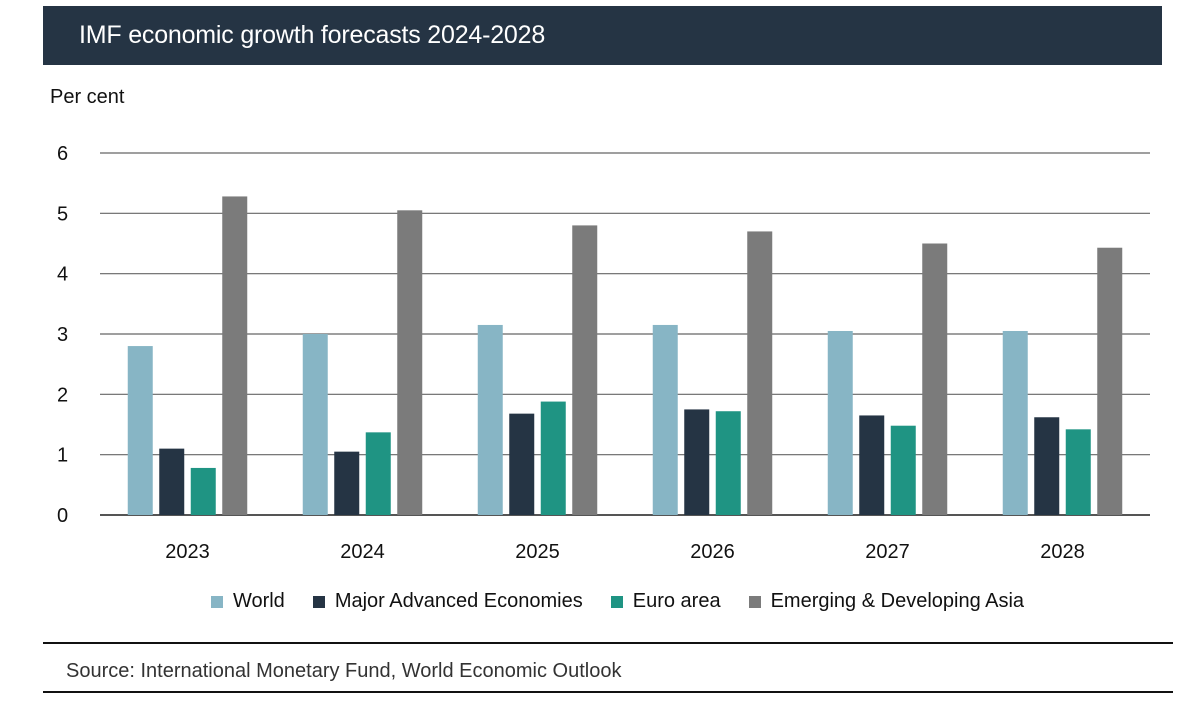 The image size is (1200, 704). I want to click on bar-euro-area-2026, so click(728, 463).